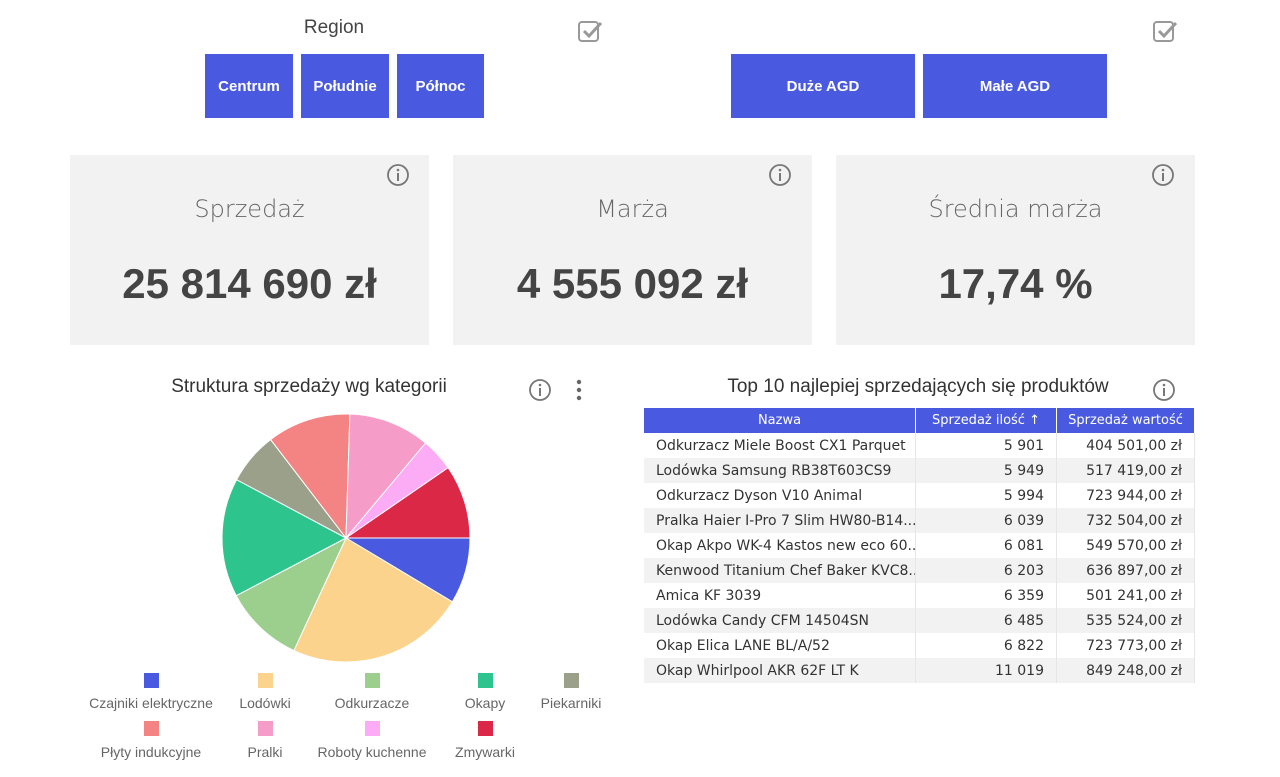 Image resolution: width=1280 pixels, height=777 pixels. I want to click on cell-nazwa: Odkurzacz Dyson V10 Animal, so click(780, 495).